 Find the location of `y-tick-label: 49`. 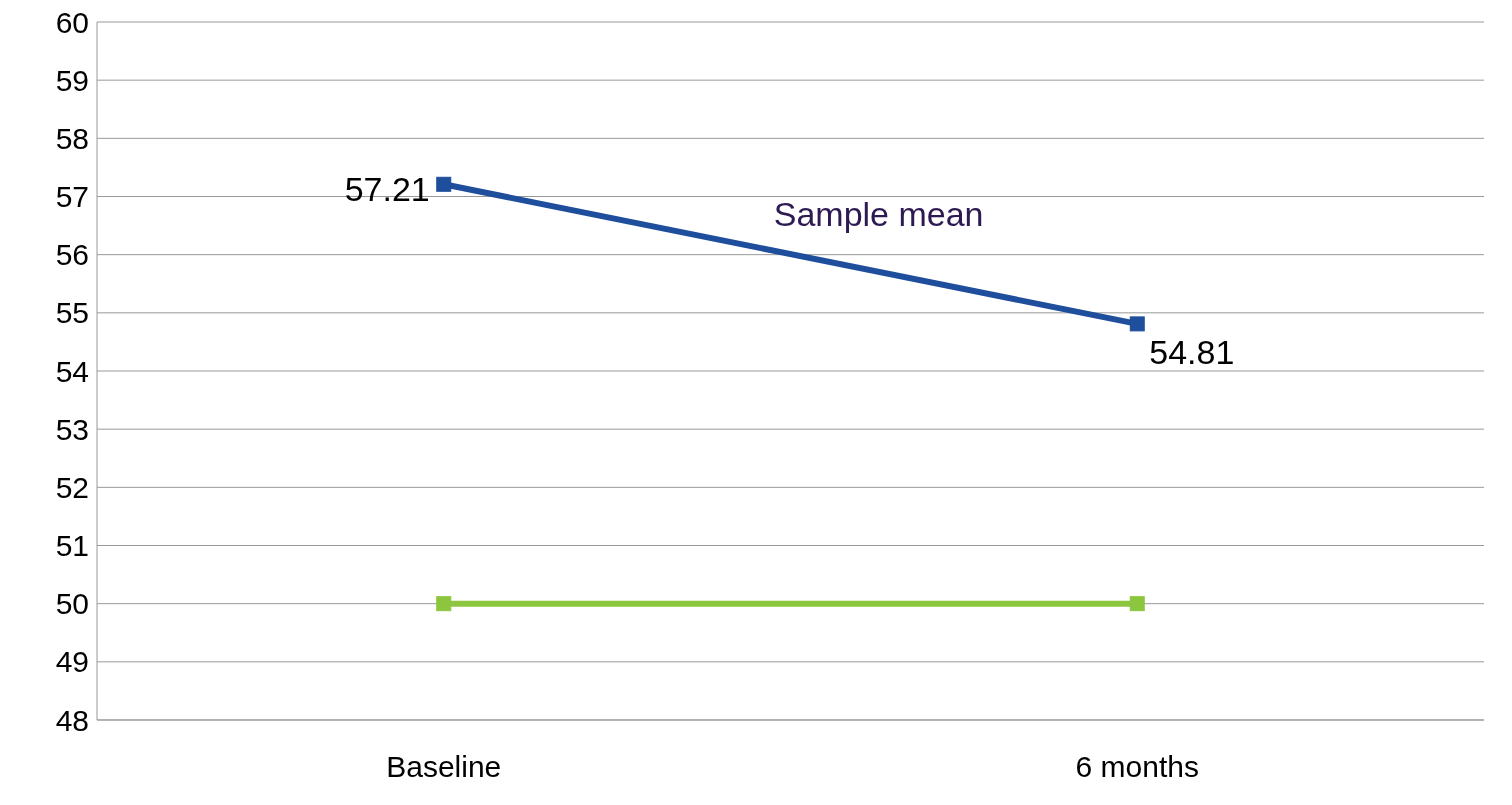

y-tick-label: 49 is located at coordinates (72, 662).